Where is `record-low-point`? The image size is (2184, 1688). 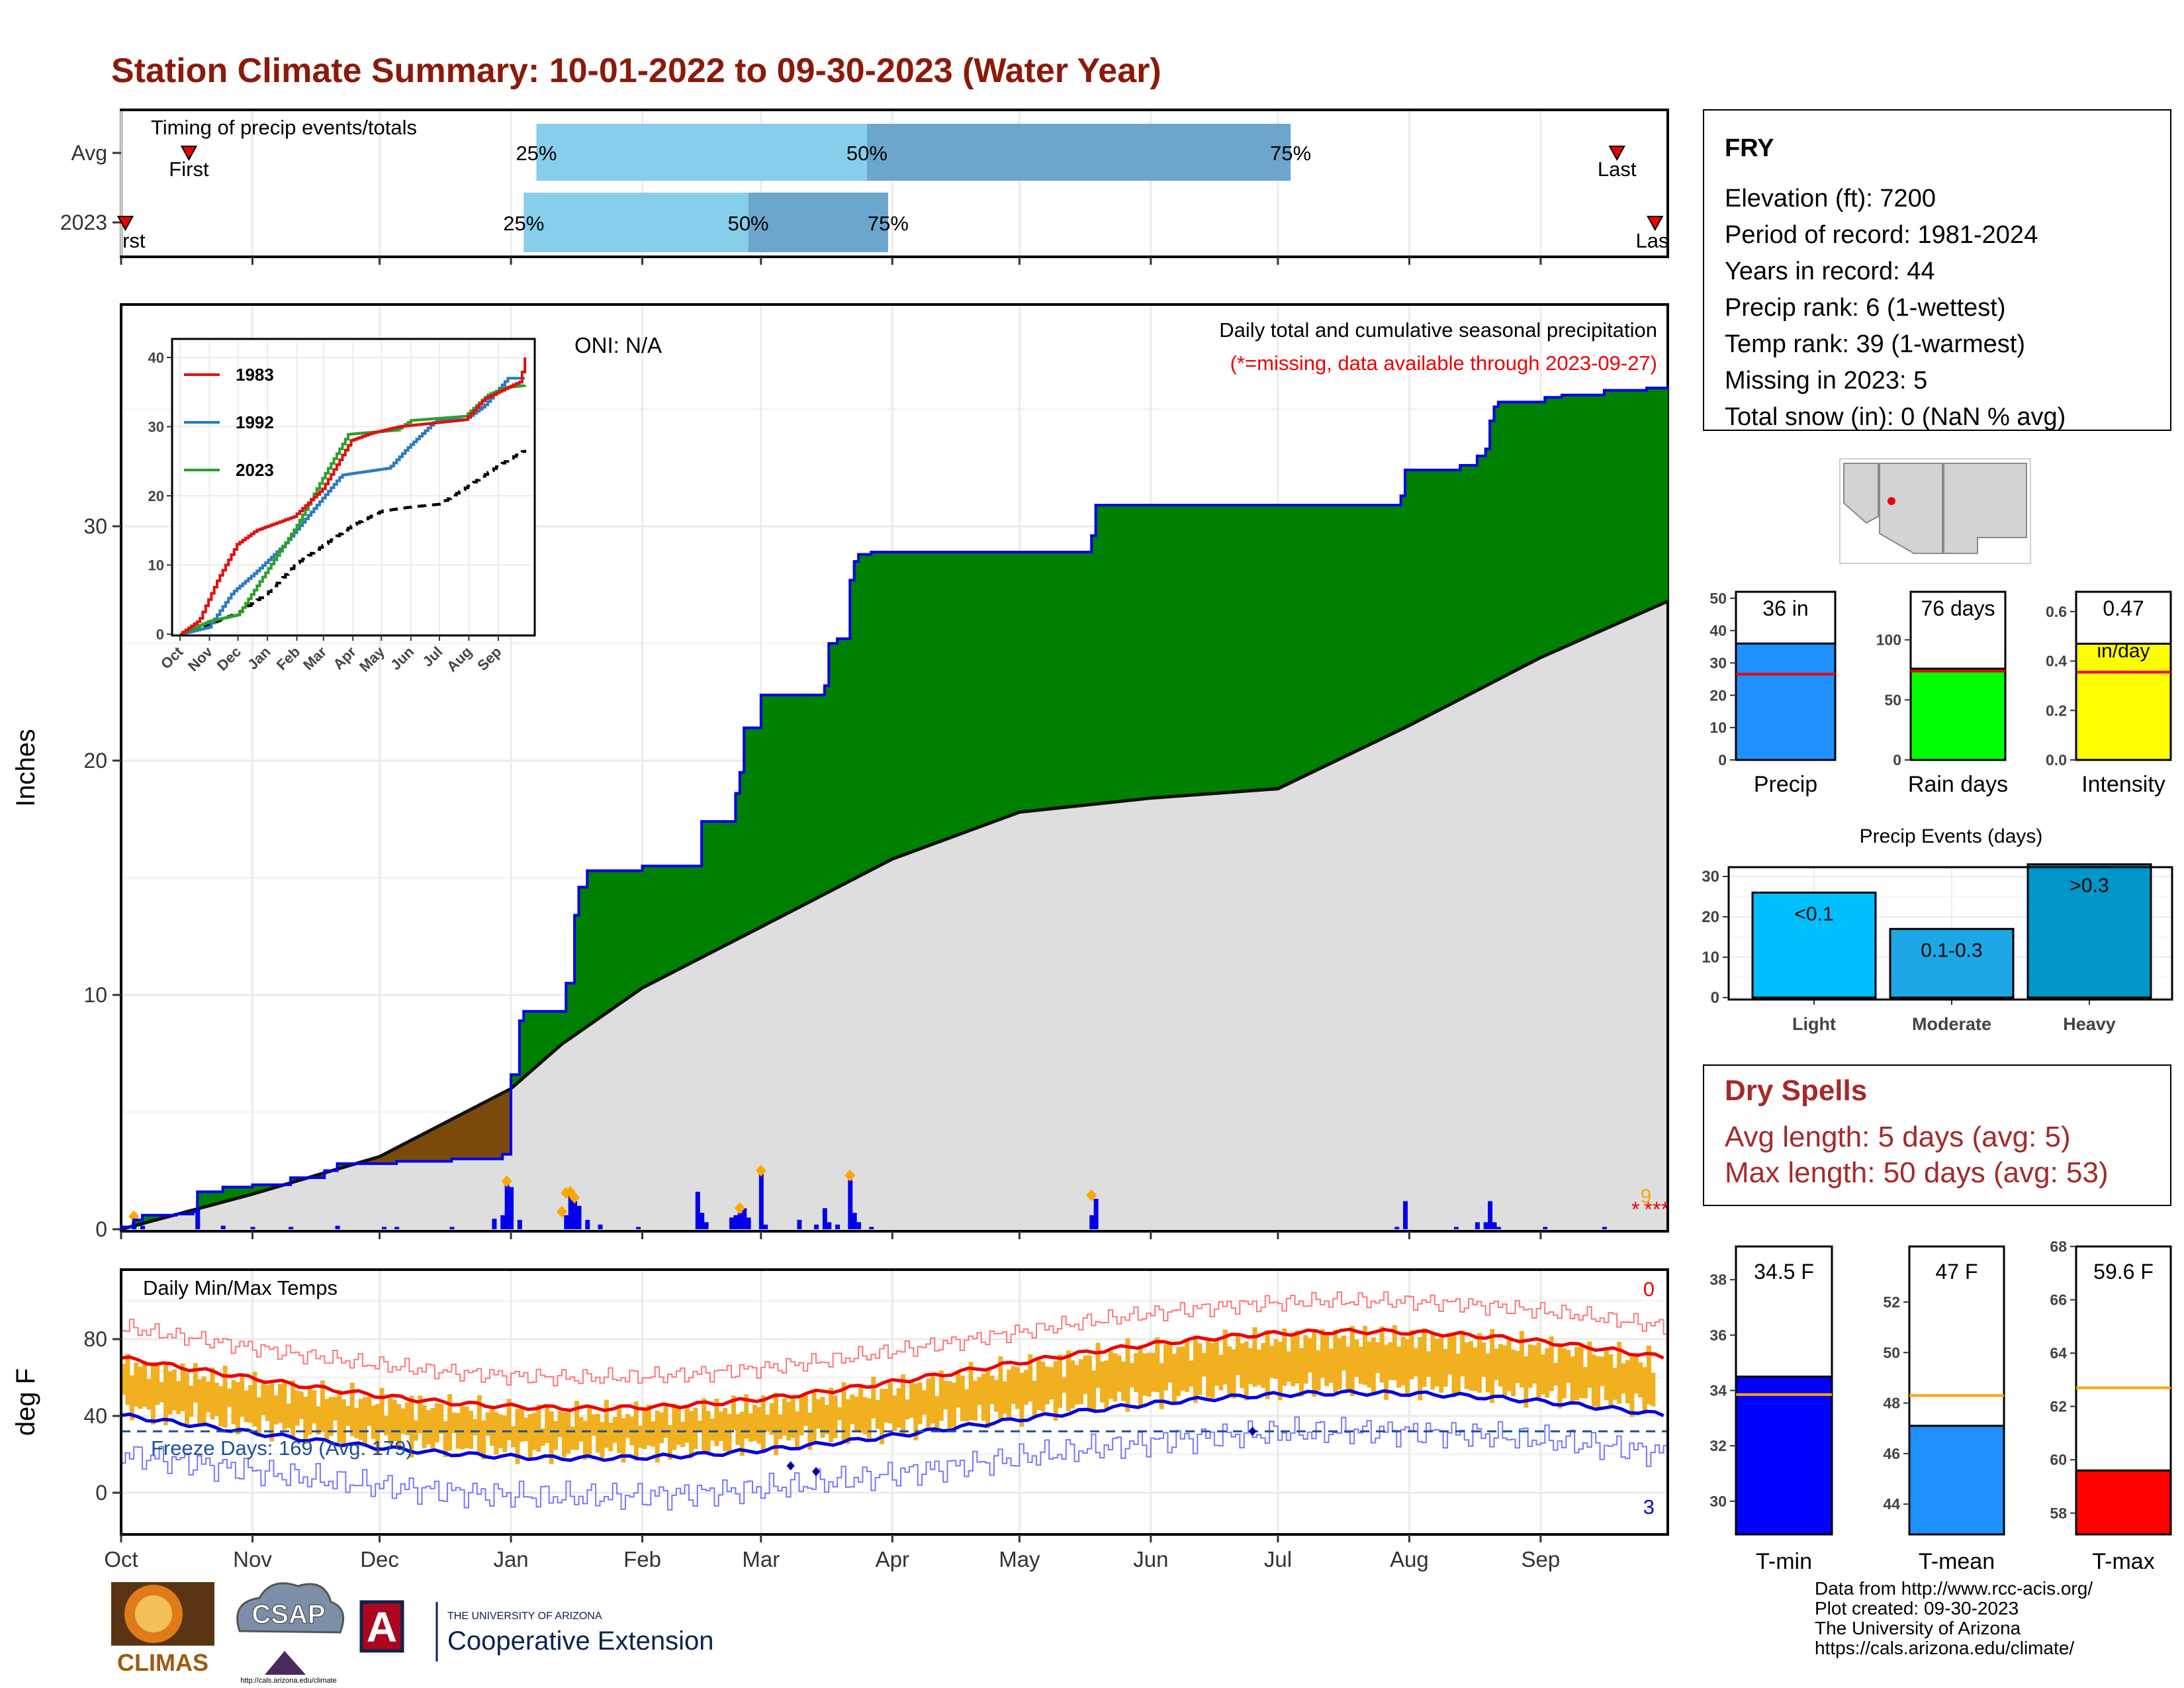
record-low-point is located at coordinates (816, 1472).